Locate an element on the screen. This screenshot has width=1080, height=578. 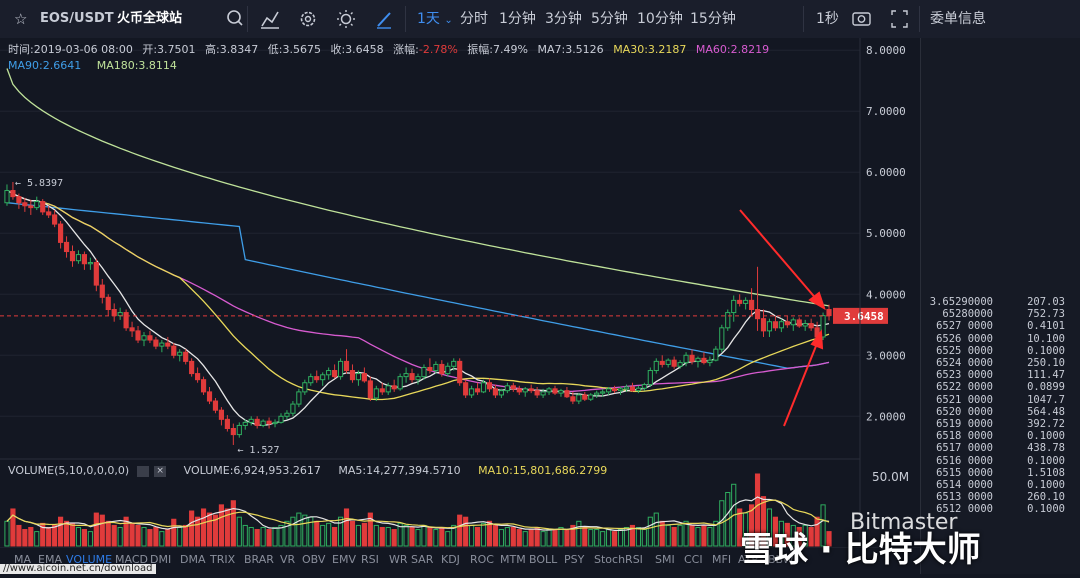
orderbook-row: 6512 0000 0.1000 is located at coordinates (1000, 510).